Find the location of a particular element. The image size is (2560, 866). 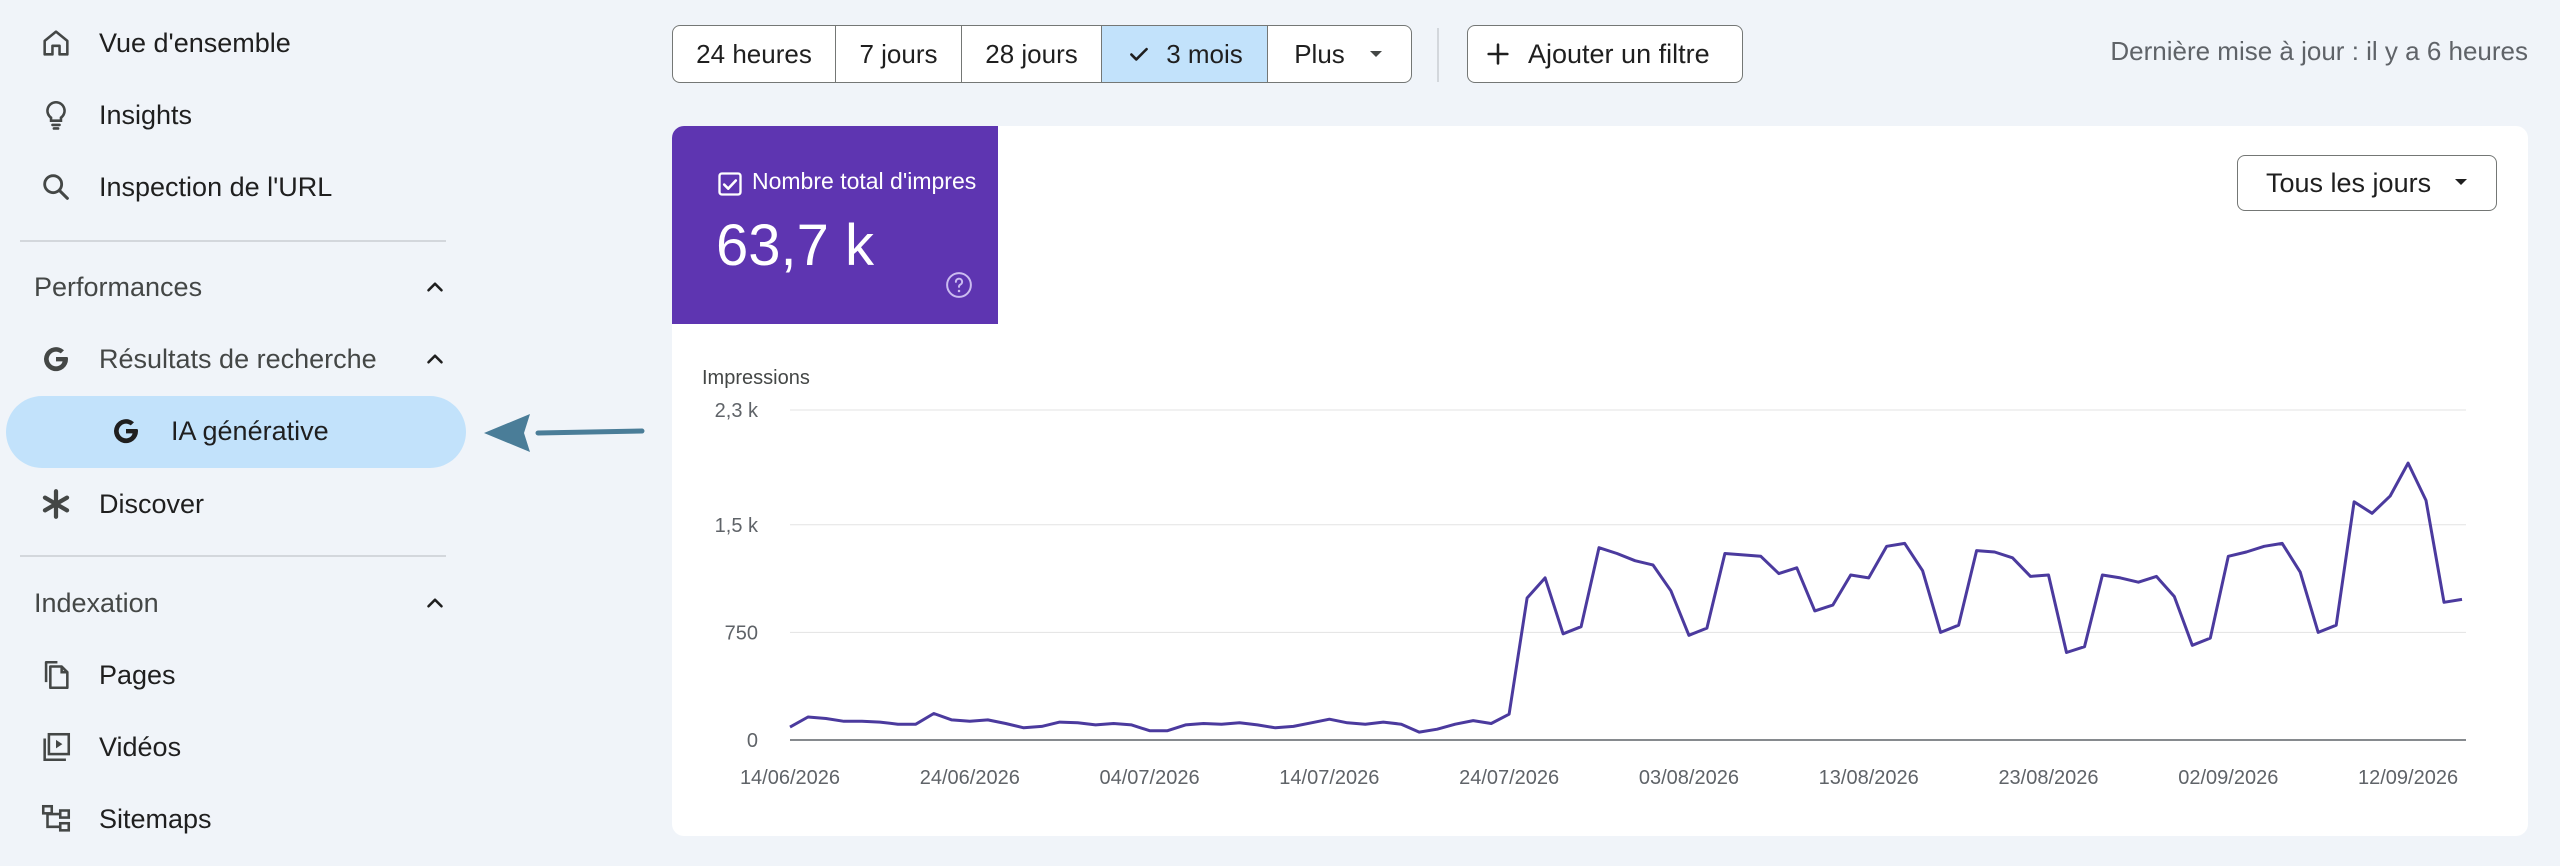

date-range-selector: 24 heures 7 jours 28 jours 3 mois Plus is located at coordinates (1042, 54).